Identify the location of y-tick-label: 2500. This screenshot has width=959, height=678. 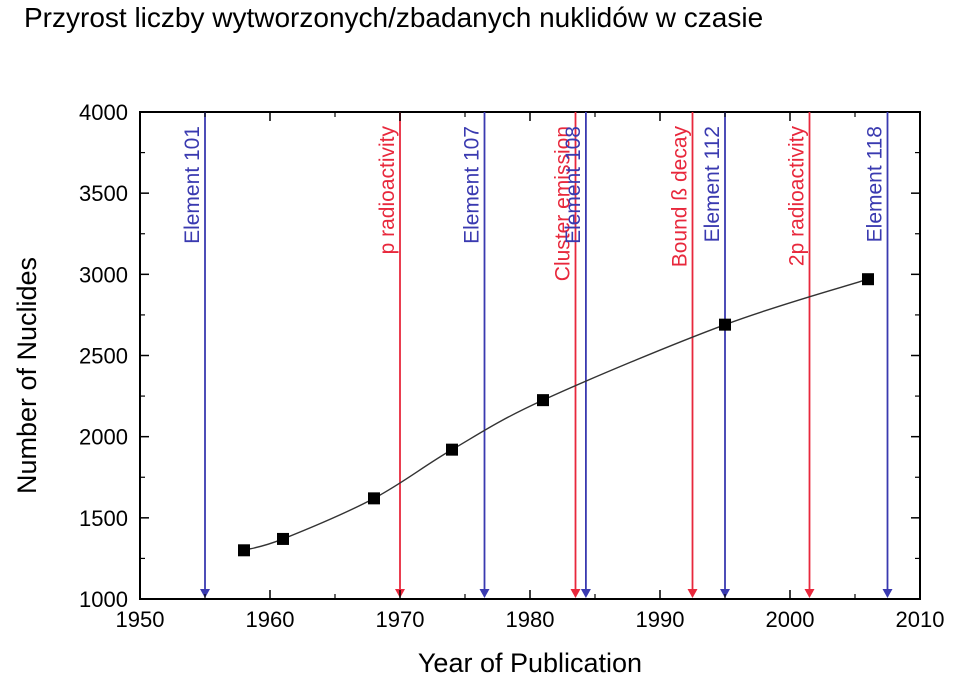
(103, 356).